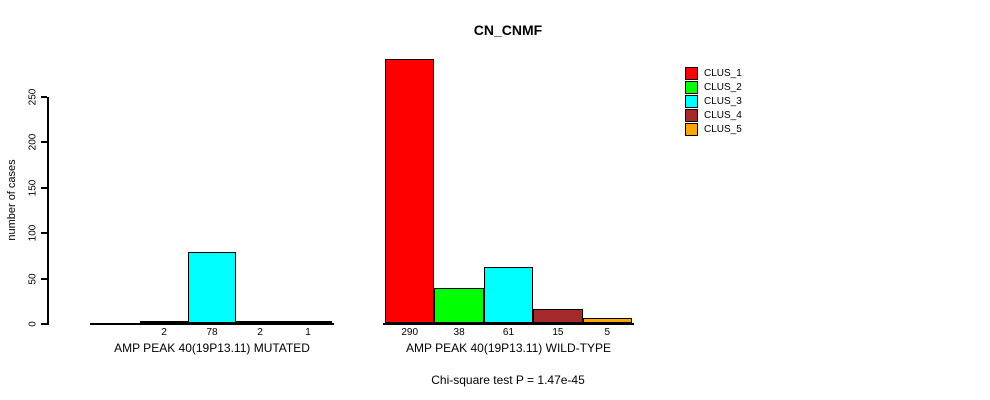 The height and width of the screenshot is (400, 990). I want to click on legend: CLUS_1 CLUS_2 CLUS_3 CLUS_4 CLUS_5, so click(713, 101).